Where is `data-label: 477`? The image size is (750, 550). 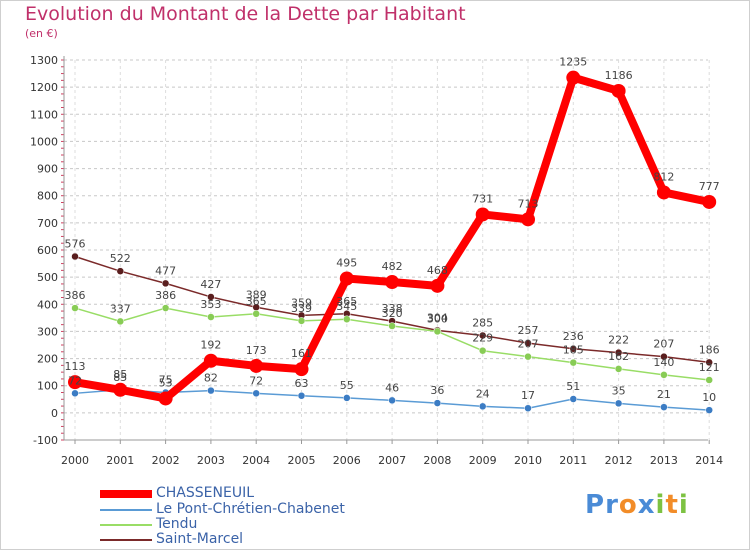
data-label: 477 is located at coordinates (165, 270).